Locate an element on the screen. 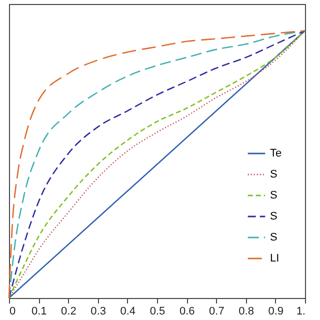 Image resolution: width=320 pixels, height=320 pixels. x-tick-label: 1. is located at coordinates (301, 312).